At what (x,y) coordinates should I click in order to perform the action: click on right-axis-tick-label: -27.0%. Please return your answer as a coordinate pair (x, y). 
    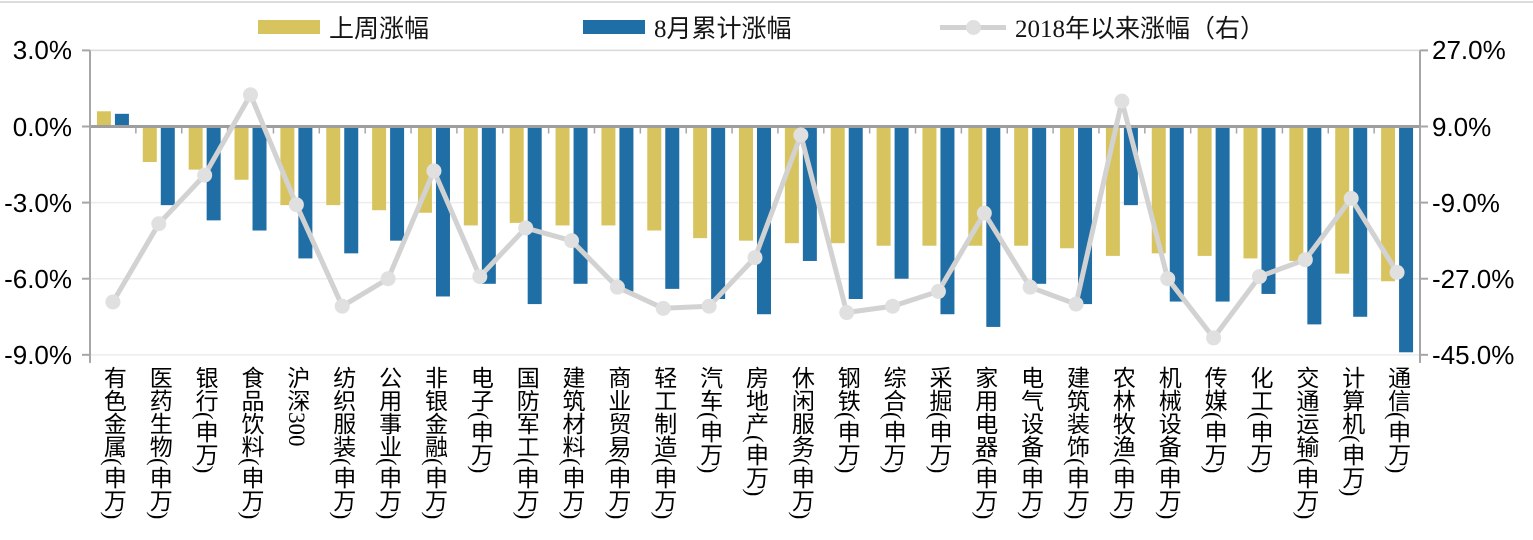
    Looking at the image, I should click on (1473, 278).